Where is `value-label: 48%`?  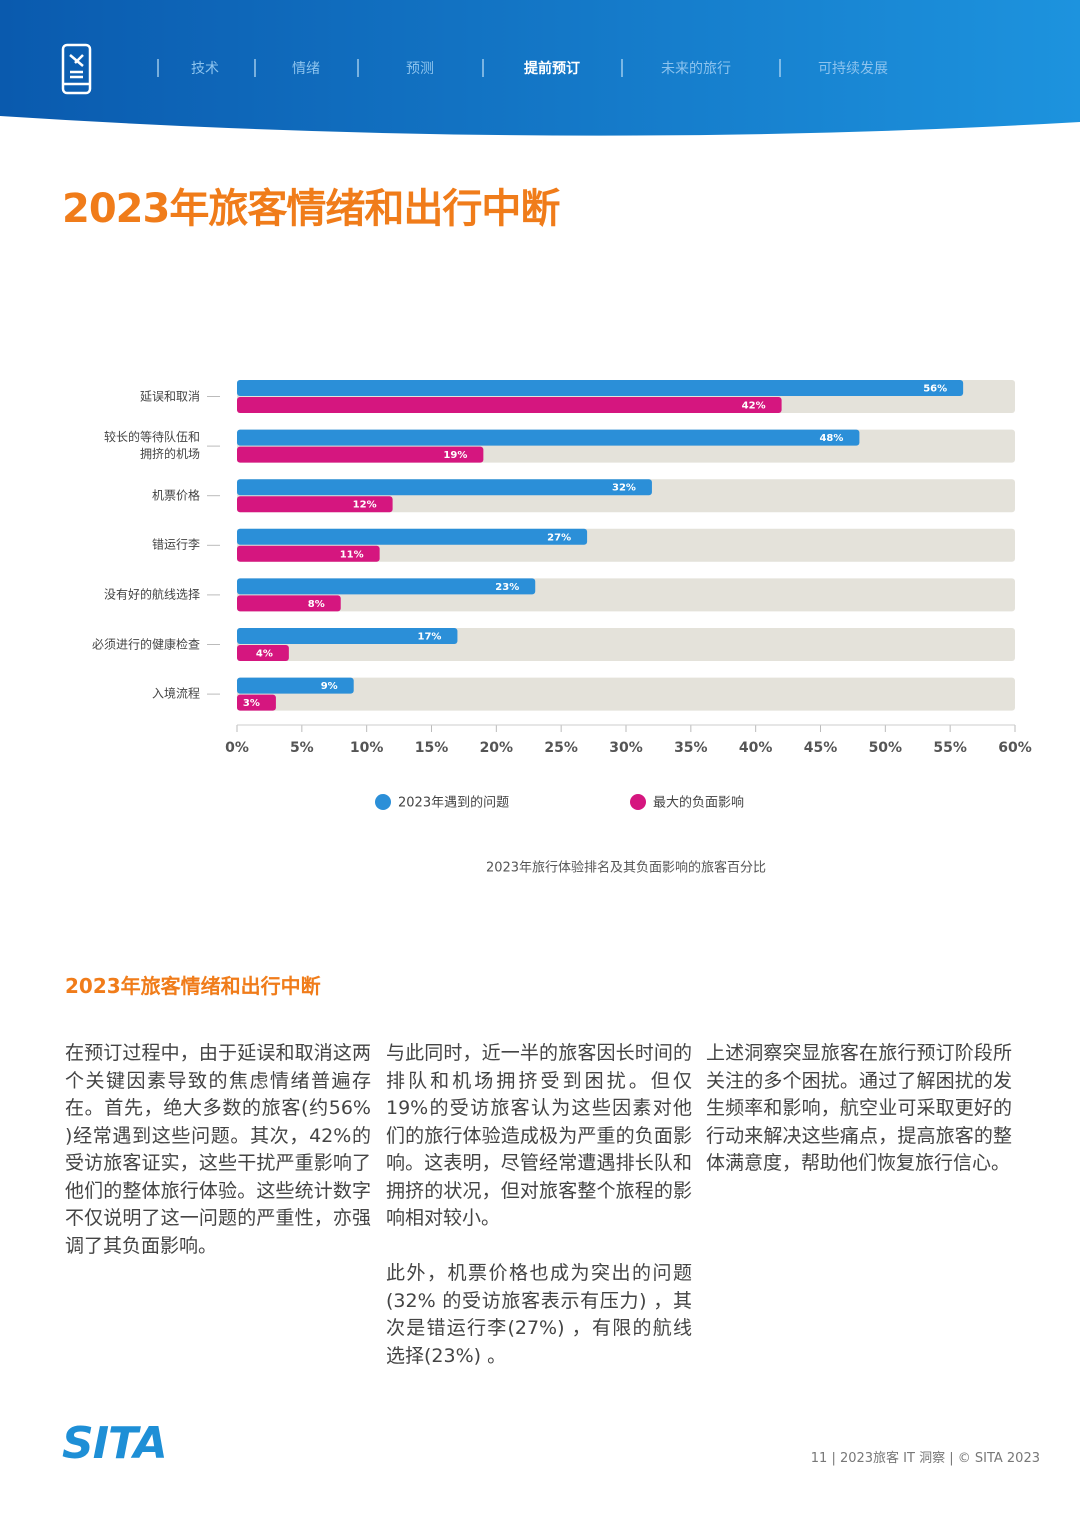 value-label: 48% is located at coordinates (831, 438).